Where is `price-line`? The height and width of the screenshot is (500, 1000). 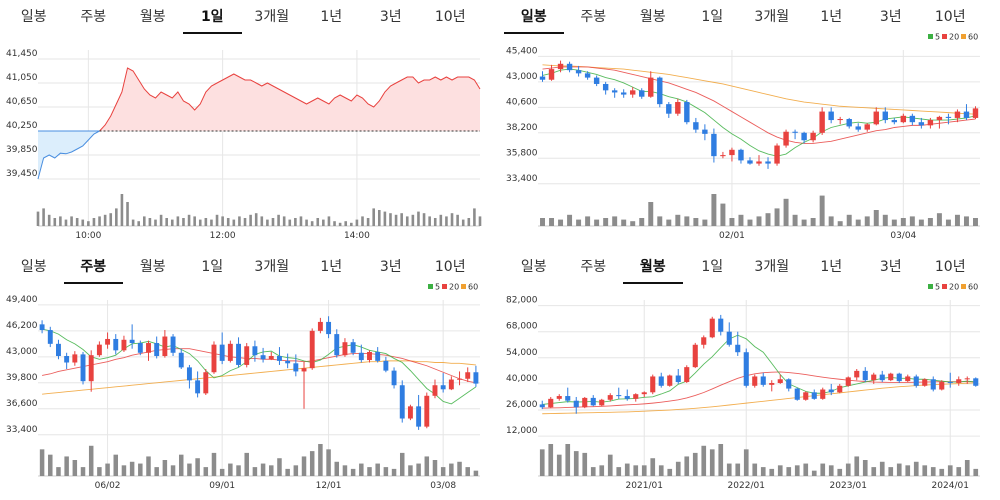
price-line is located at coordinates (290, 99).